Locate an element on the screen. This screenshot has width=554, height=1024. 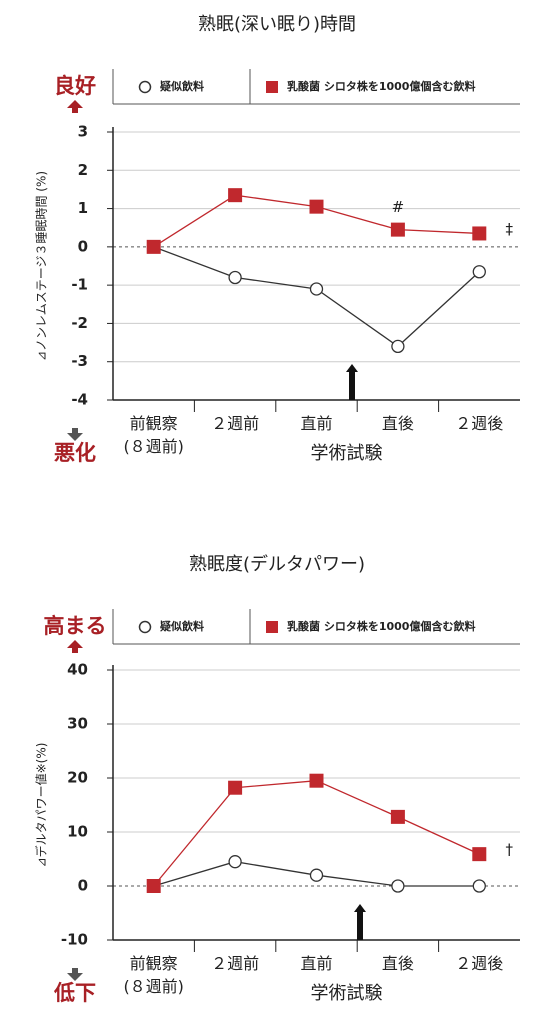
top-label: 良好 is located at coordinates (75, 86).